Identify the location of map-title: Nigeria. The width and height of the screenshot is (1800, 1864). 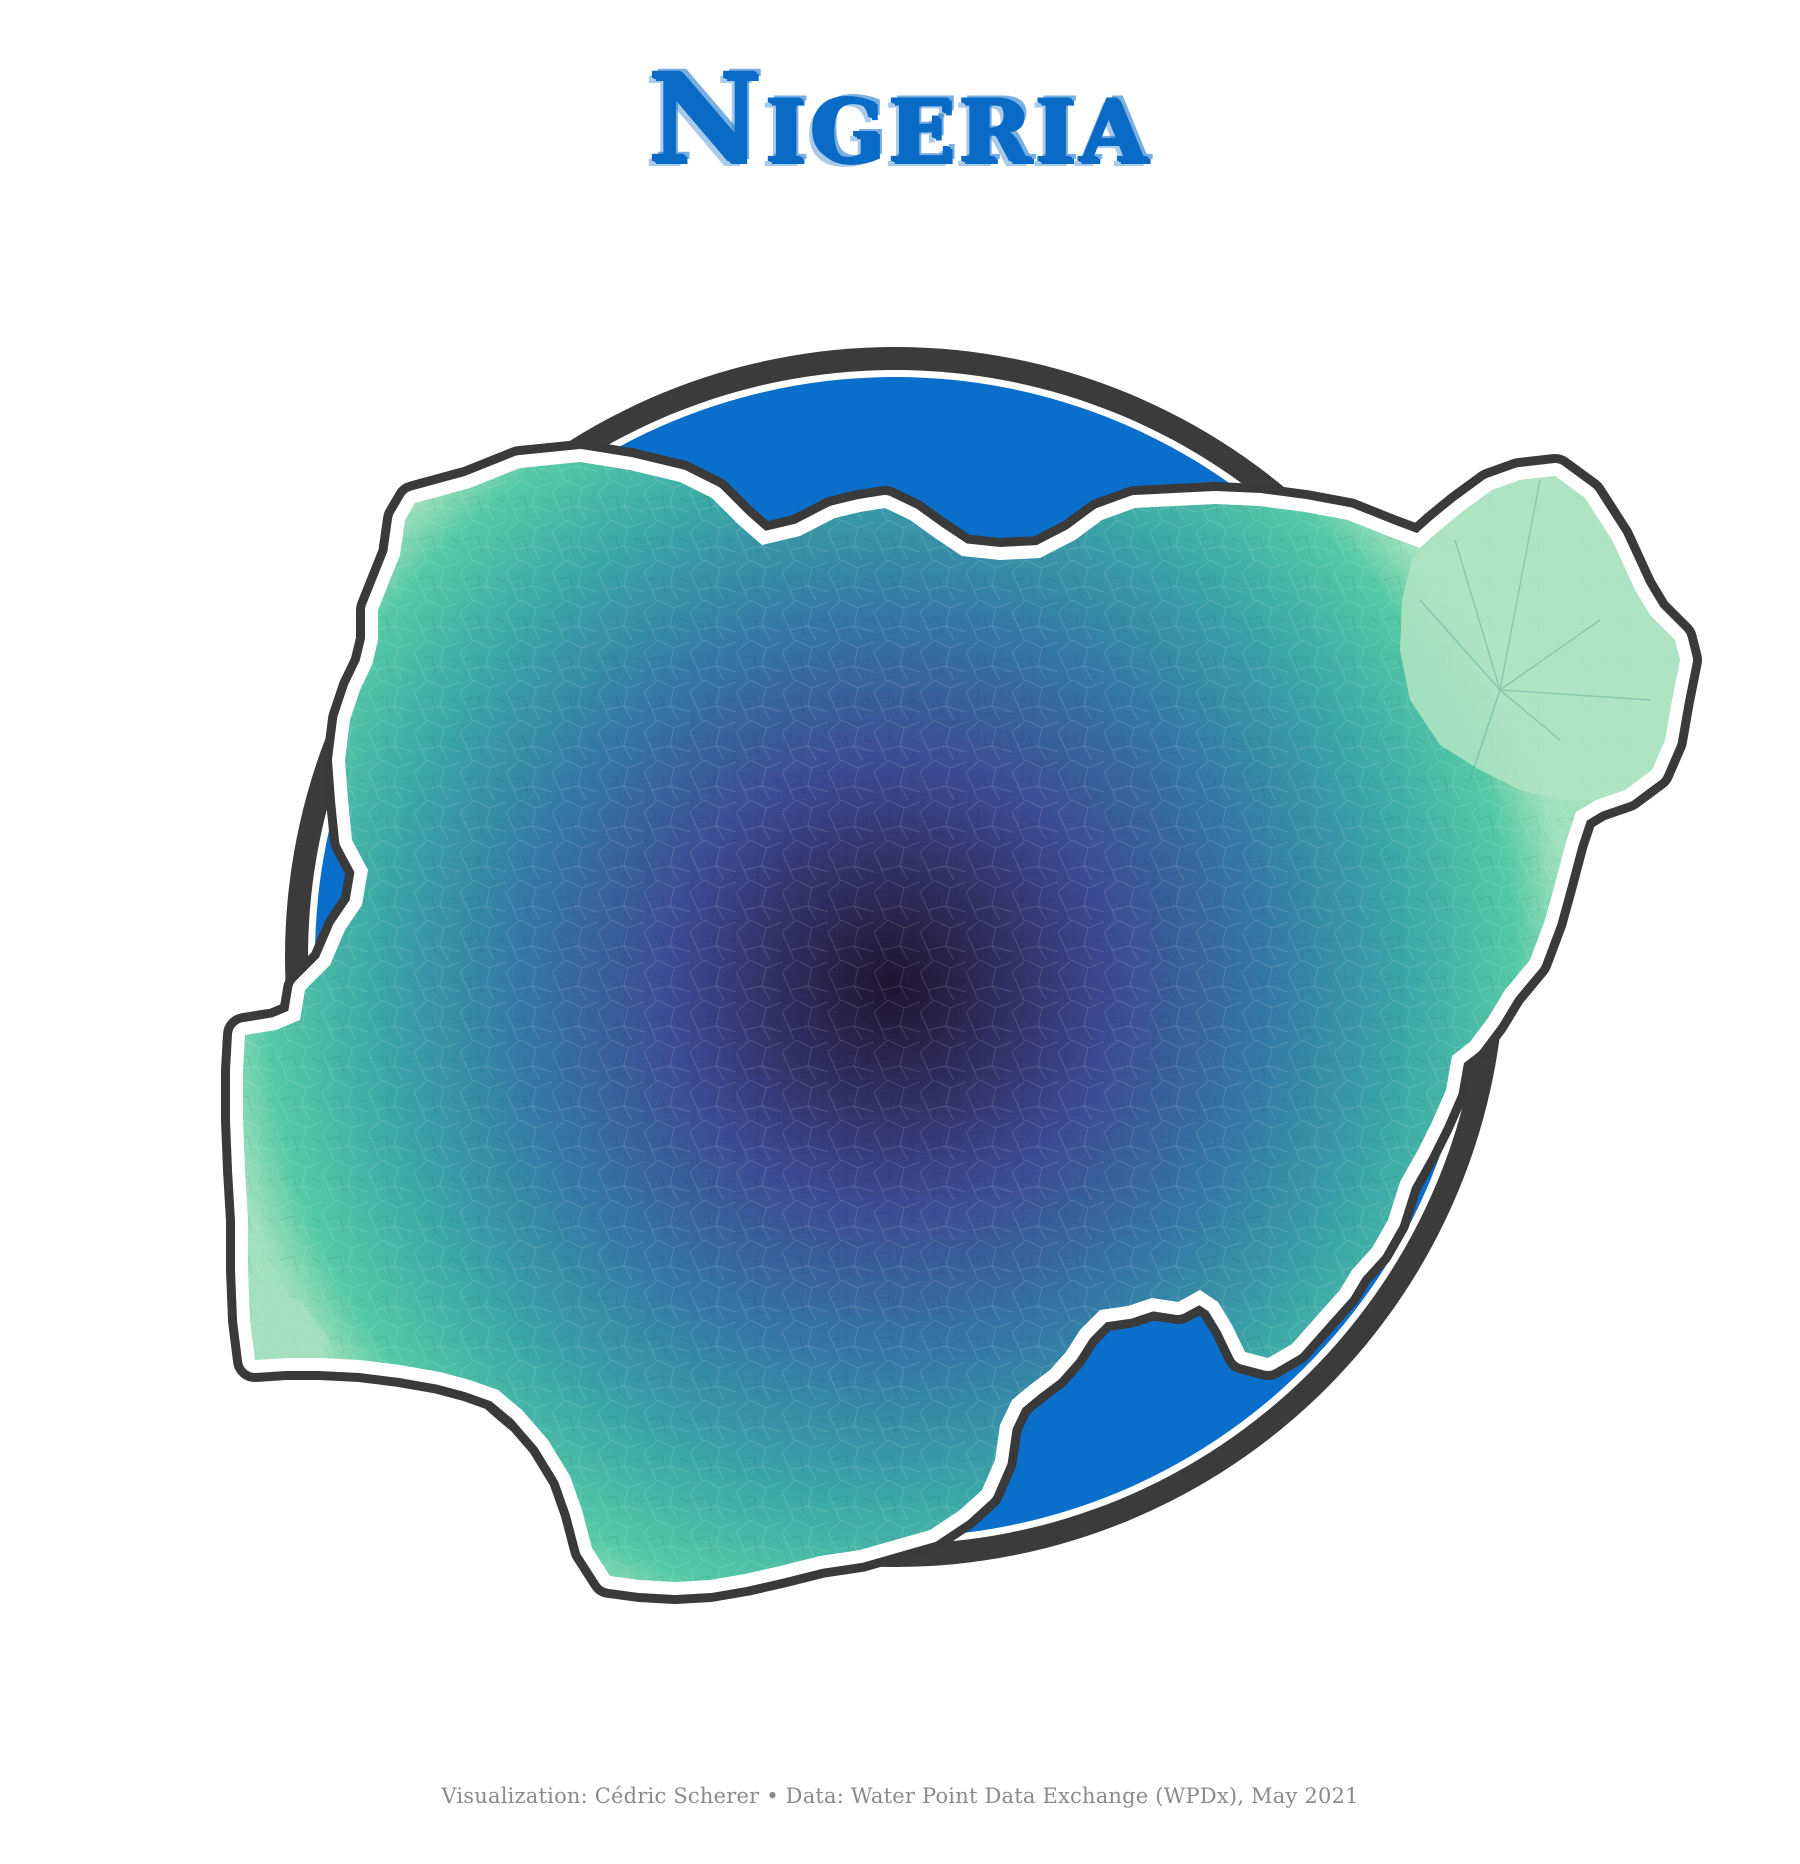
(900, 119).